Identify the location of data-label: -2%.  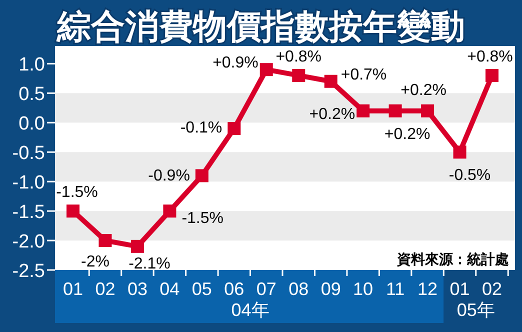
(95, 262).